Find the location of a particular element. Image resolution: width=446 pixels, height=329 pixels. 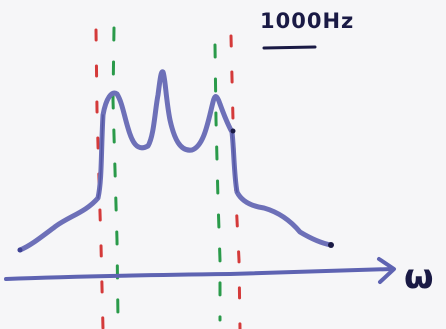

frequency-axis-line is located at coordinates (199, 274).